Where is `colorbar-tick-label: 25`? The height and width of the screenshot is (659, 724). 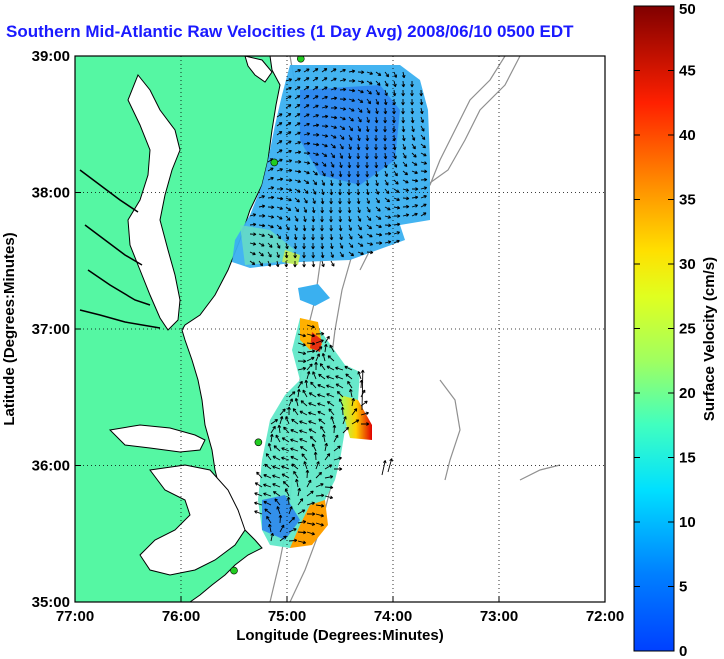 colorbar-tick-label: 25 is located at coordinates (687, 329).